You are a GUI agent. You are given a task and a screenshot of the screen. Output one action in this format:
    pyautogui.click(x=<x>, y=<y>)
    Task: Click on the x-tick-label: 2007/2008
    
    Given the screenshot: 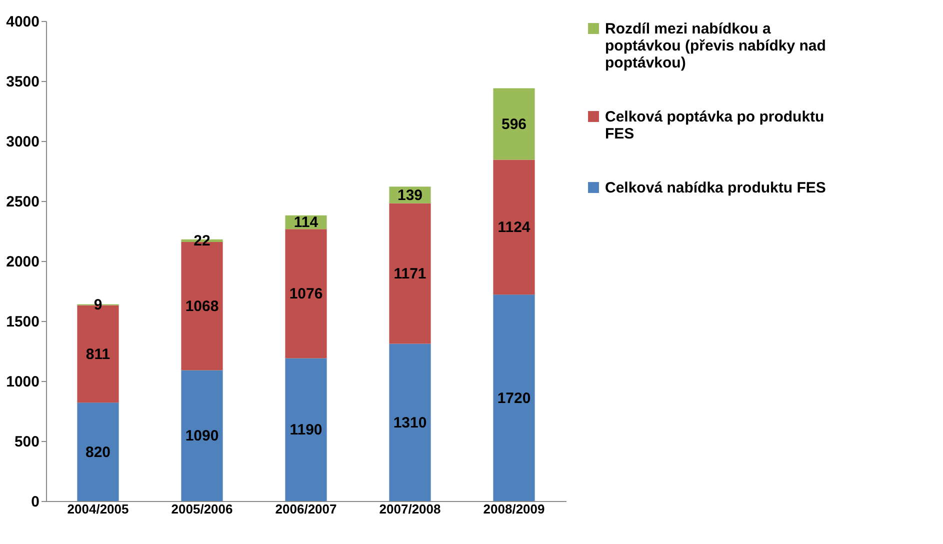 What is the action you would take?
    pyautogui.click(x=410, y=509)
    